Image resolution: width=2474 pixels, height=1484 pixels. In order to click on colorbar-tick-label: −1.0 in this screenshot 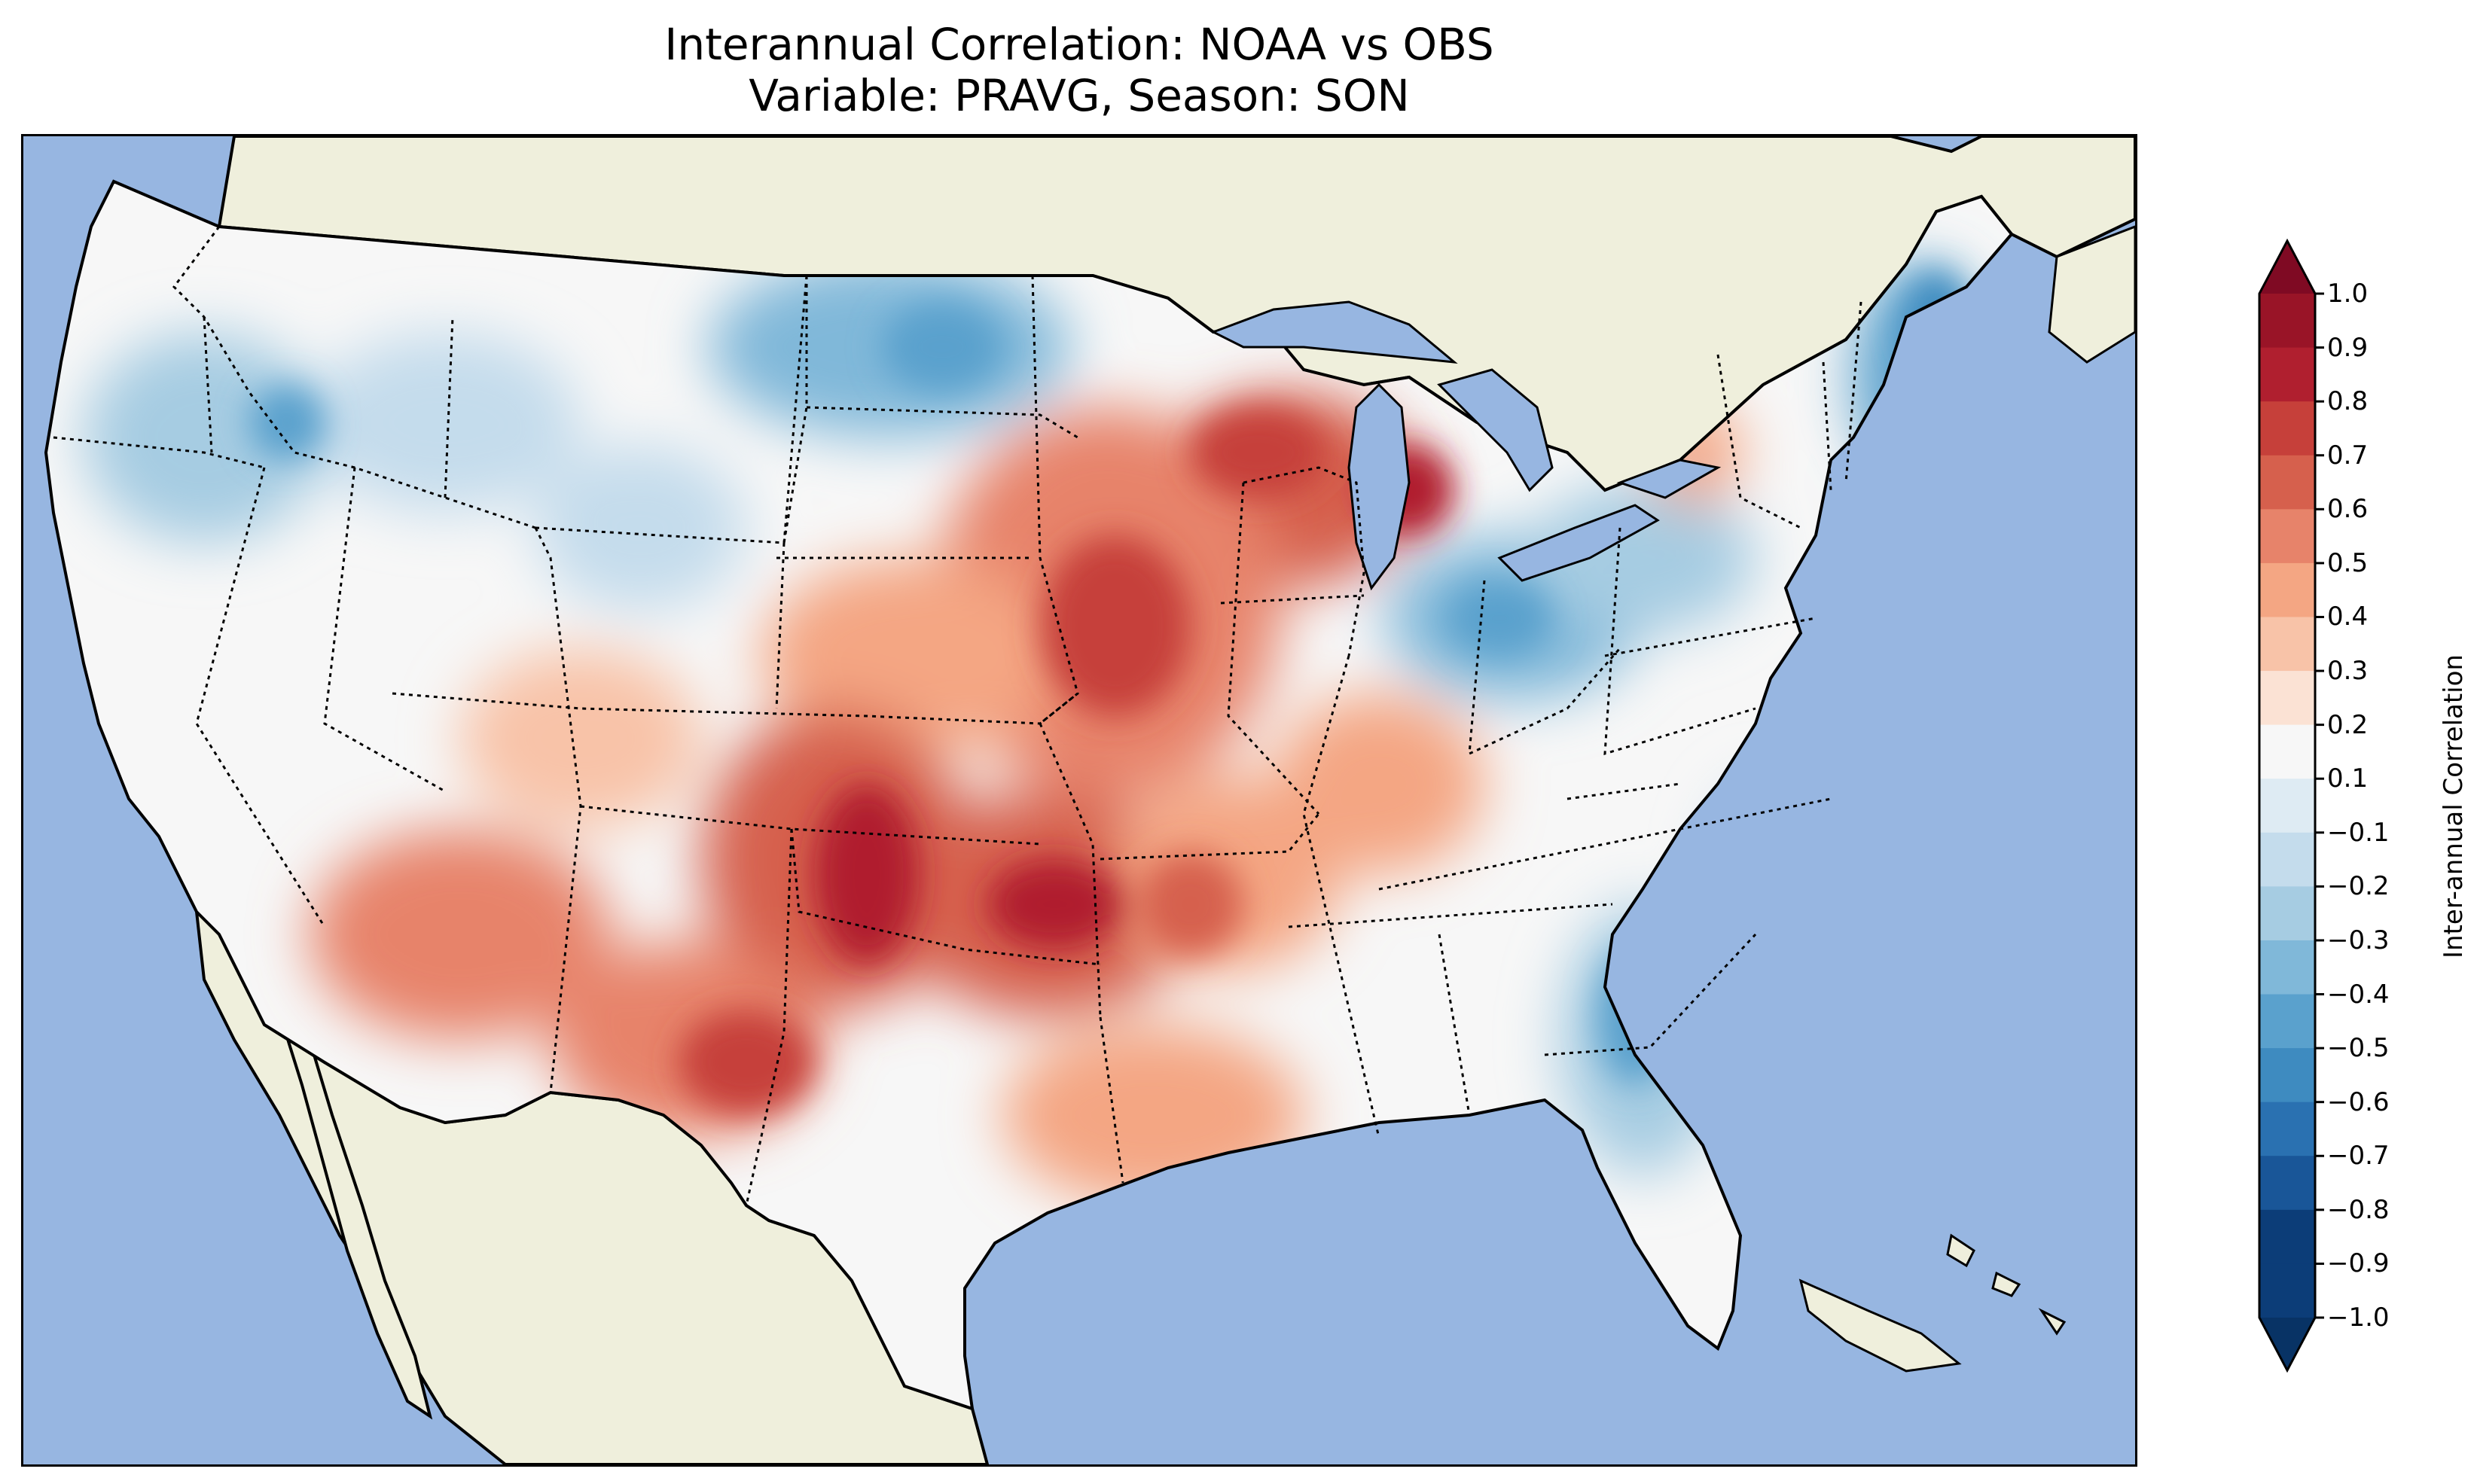, I will do `click(2358, 1318)`.